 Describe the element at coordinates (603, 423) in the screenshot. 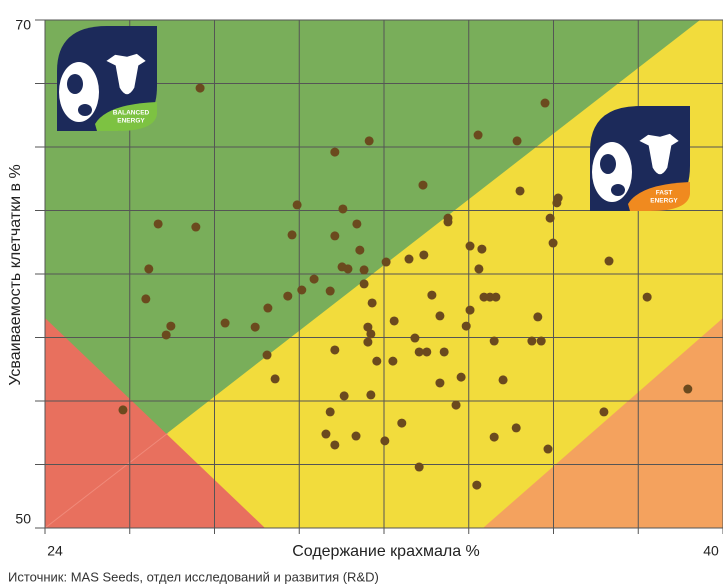

I see `high-starch-zone` at that location.